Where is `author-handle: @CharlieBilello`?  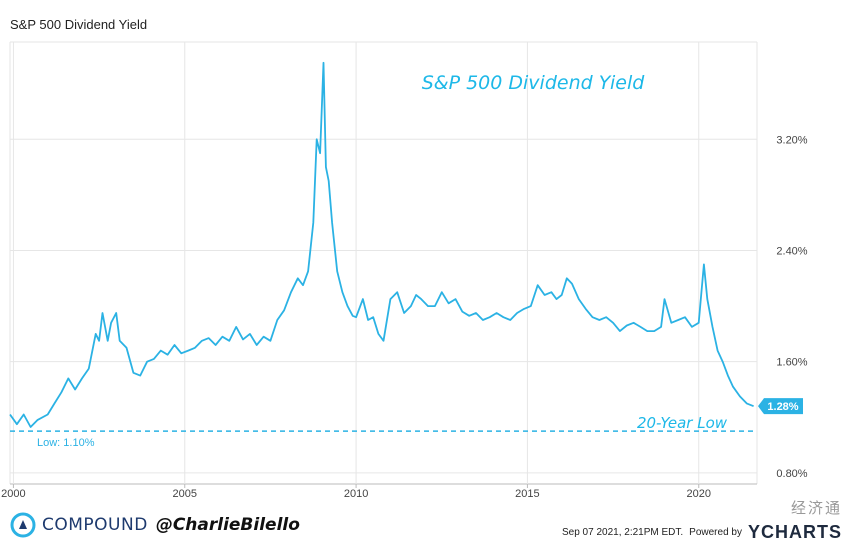 author-handle: @CharlieBilello is located at coordinates (227, 525).